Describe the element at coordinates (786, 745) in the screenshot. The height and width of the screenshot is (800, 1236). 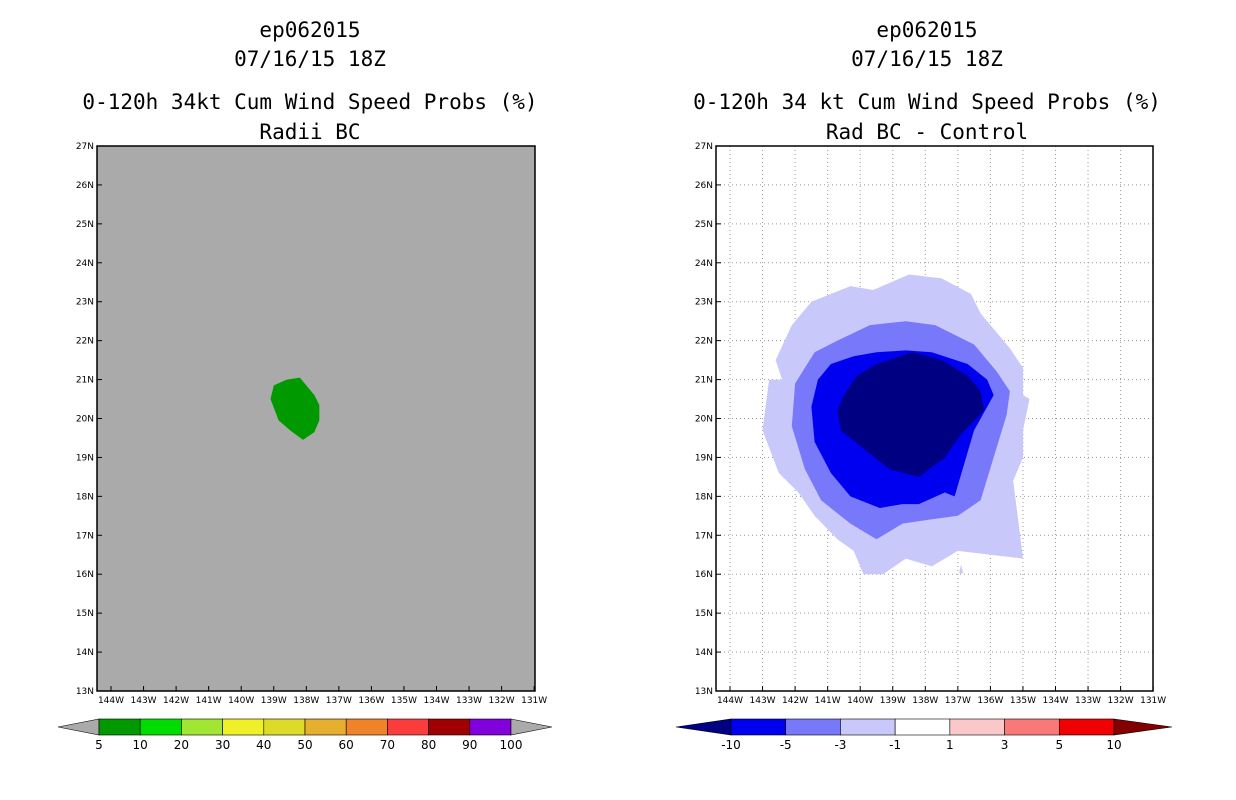
I see `colorbar-label: -5` at that location.